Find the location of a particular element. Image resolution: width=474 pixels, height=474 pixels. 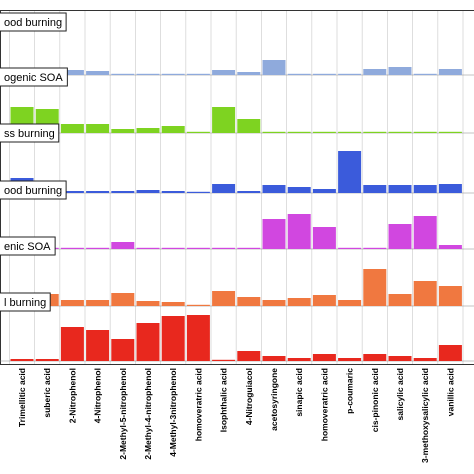

panel-1: ood burning is located at coordinates (237, 44).